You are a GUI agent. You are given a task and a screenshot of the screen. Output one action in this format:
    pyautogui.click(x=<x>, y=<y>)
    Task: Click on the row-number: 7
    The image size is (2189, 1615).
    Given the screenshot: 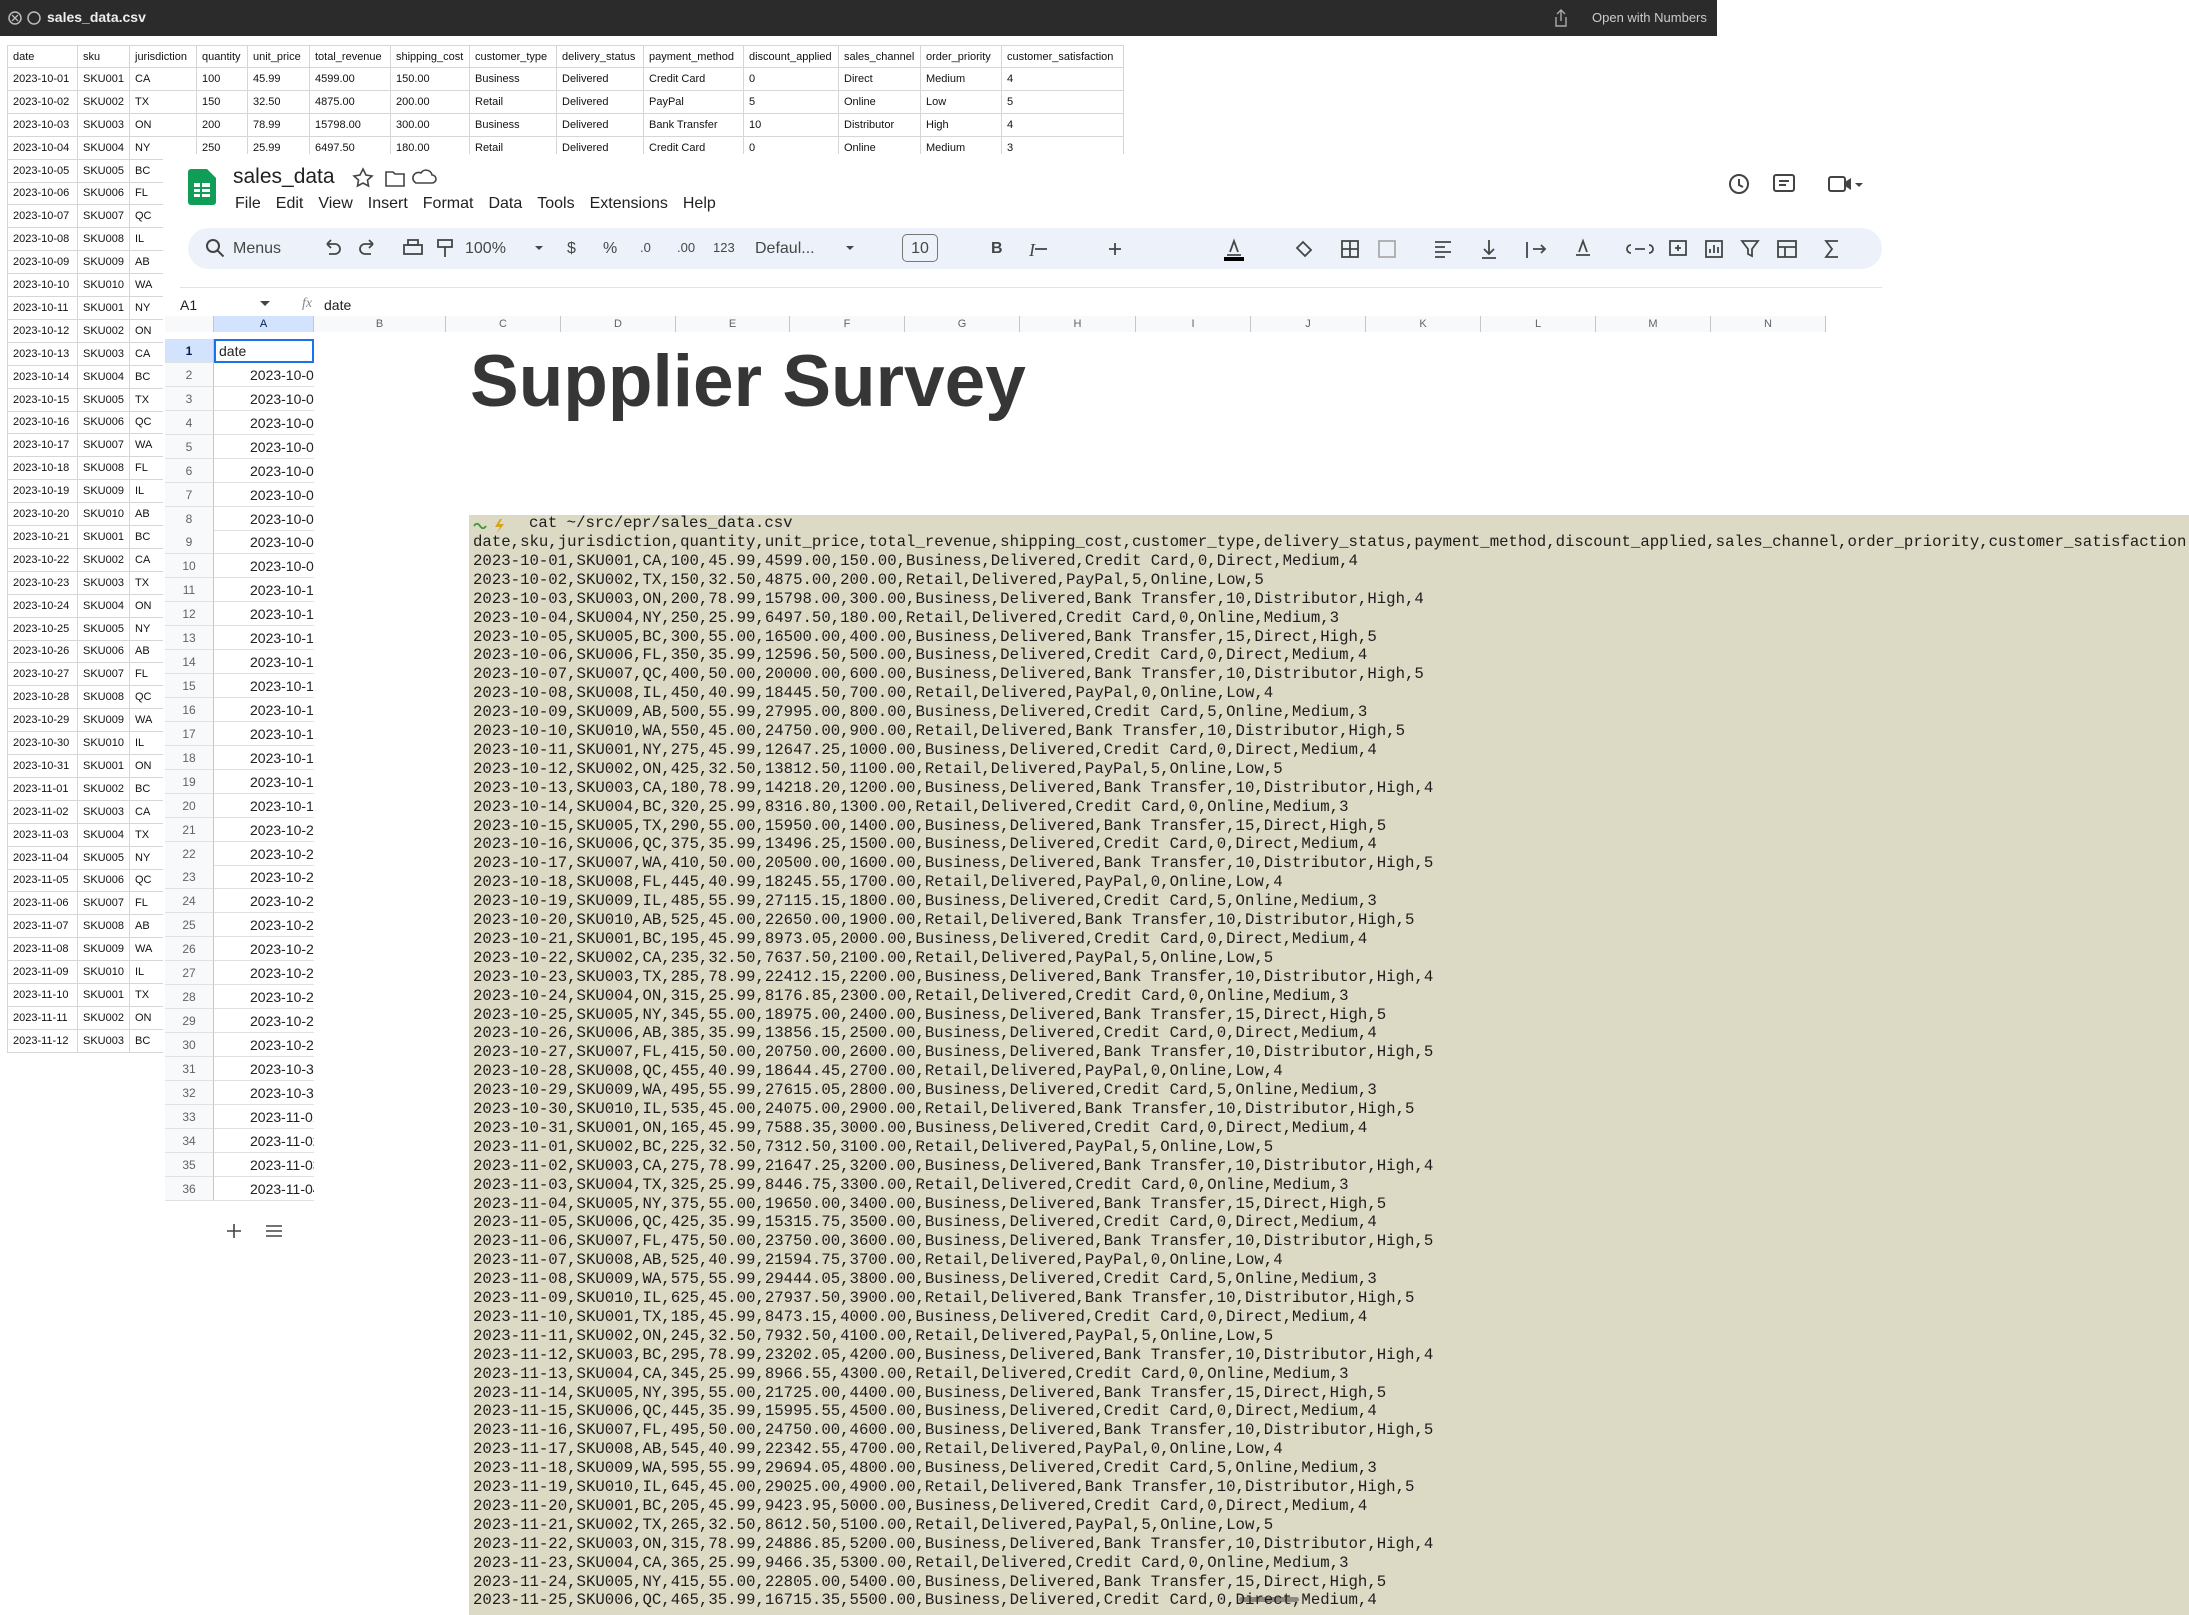 What is the action you would take?
    pyautogui.click(x=189, y=494)
    